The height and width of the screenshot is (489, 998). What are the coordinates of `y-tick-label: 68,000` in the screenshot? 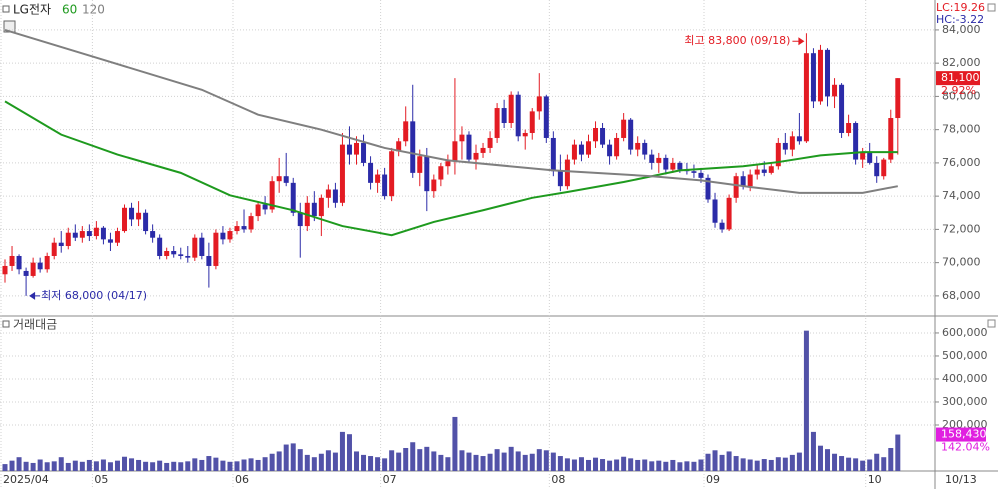 It's located at (961, 295).